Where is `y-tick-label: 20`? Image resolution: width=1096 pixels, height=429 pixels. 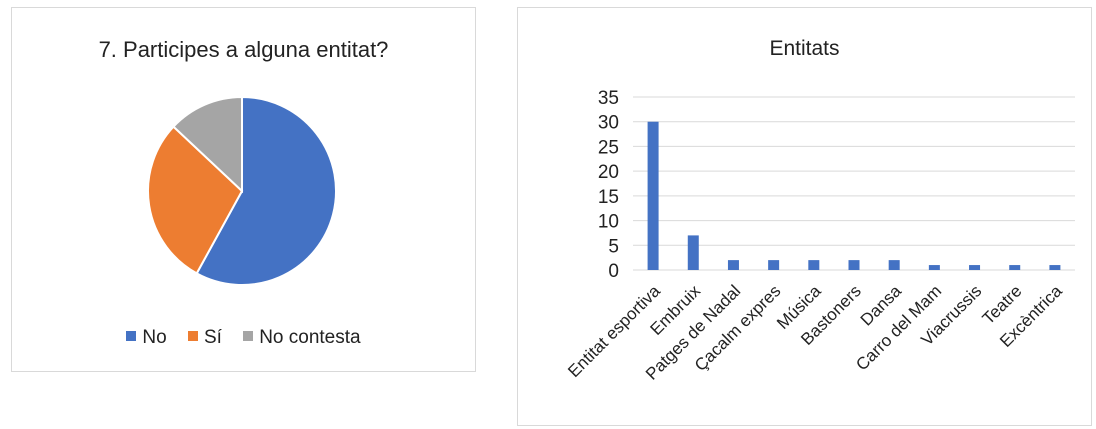
y-tick-label: 20 is located at coordinates (608, 172).